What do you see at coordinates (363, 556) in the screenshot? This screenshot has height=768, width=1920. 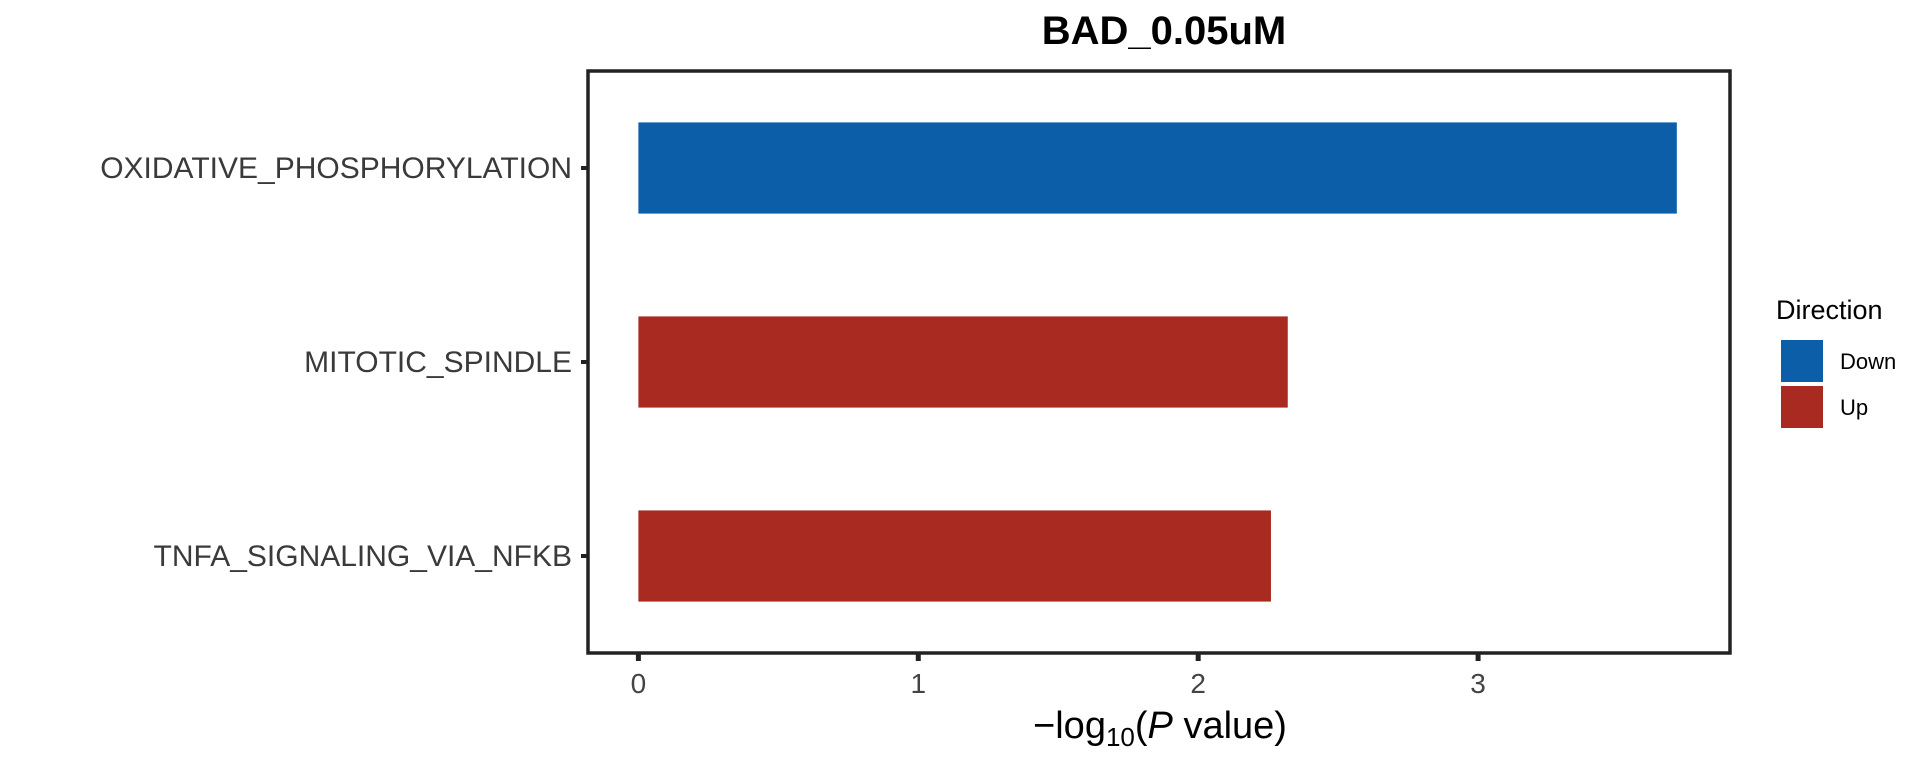 I see `y-tick-label: TNFA_SIGNALING_VIA_NFKB` at bounding box center [363, 556].